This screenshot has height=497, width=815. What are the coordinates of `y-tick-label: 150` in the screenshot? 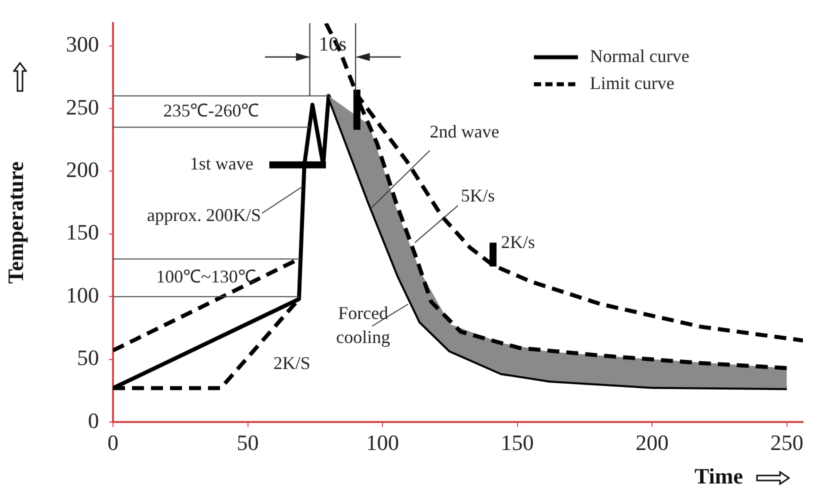 It's located at (82, 232).